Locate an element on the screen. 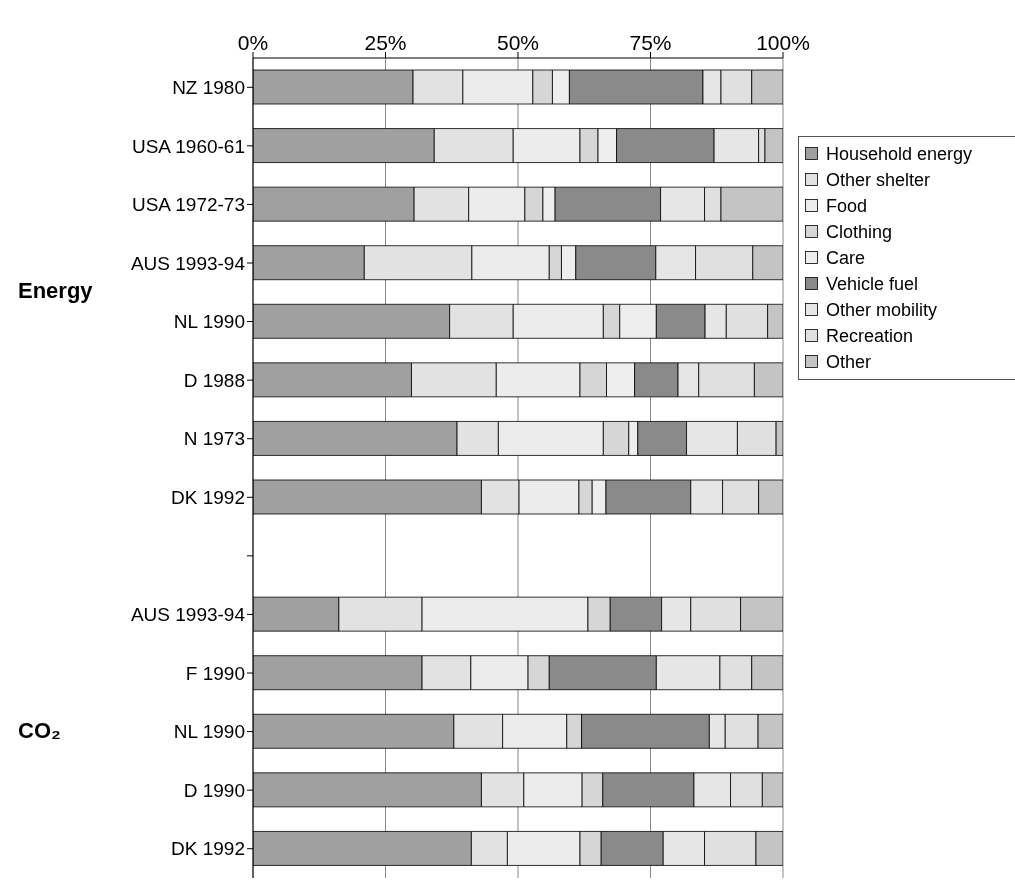 The height and width of the screenshot is (894, 1015). x-tick-label: 0% is located at coordinates (253, 42).